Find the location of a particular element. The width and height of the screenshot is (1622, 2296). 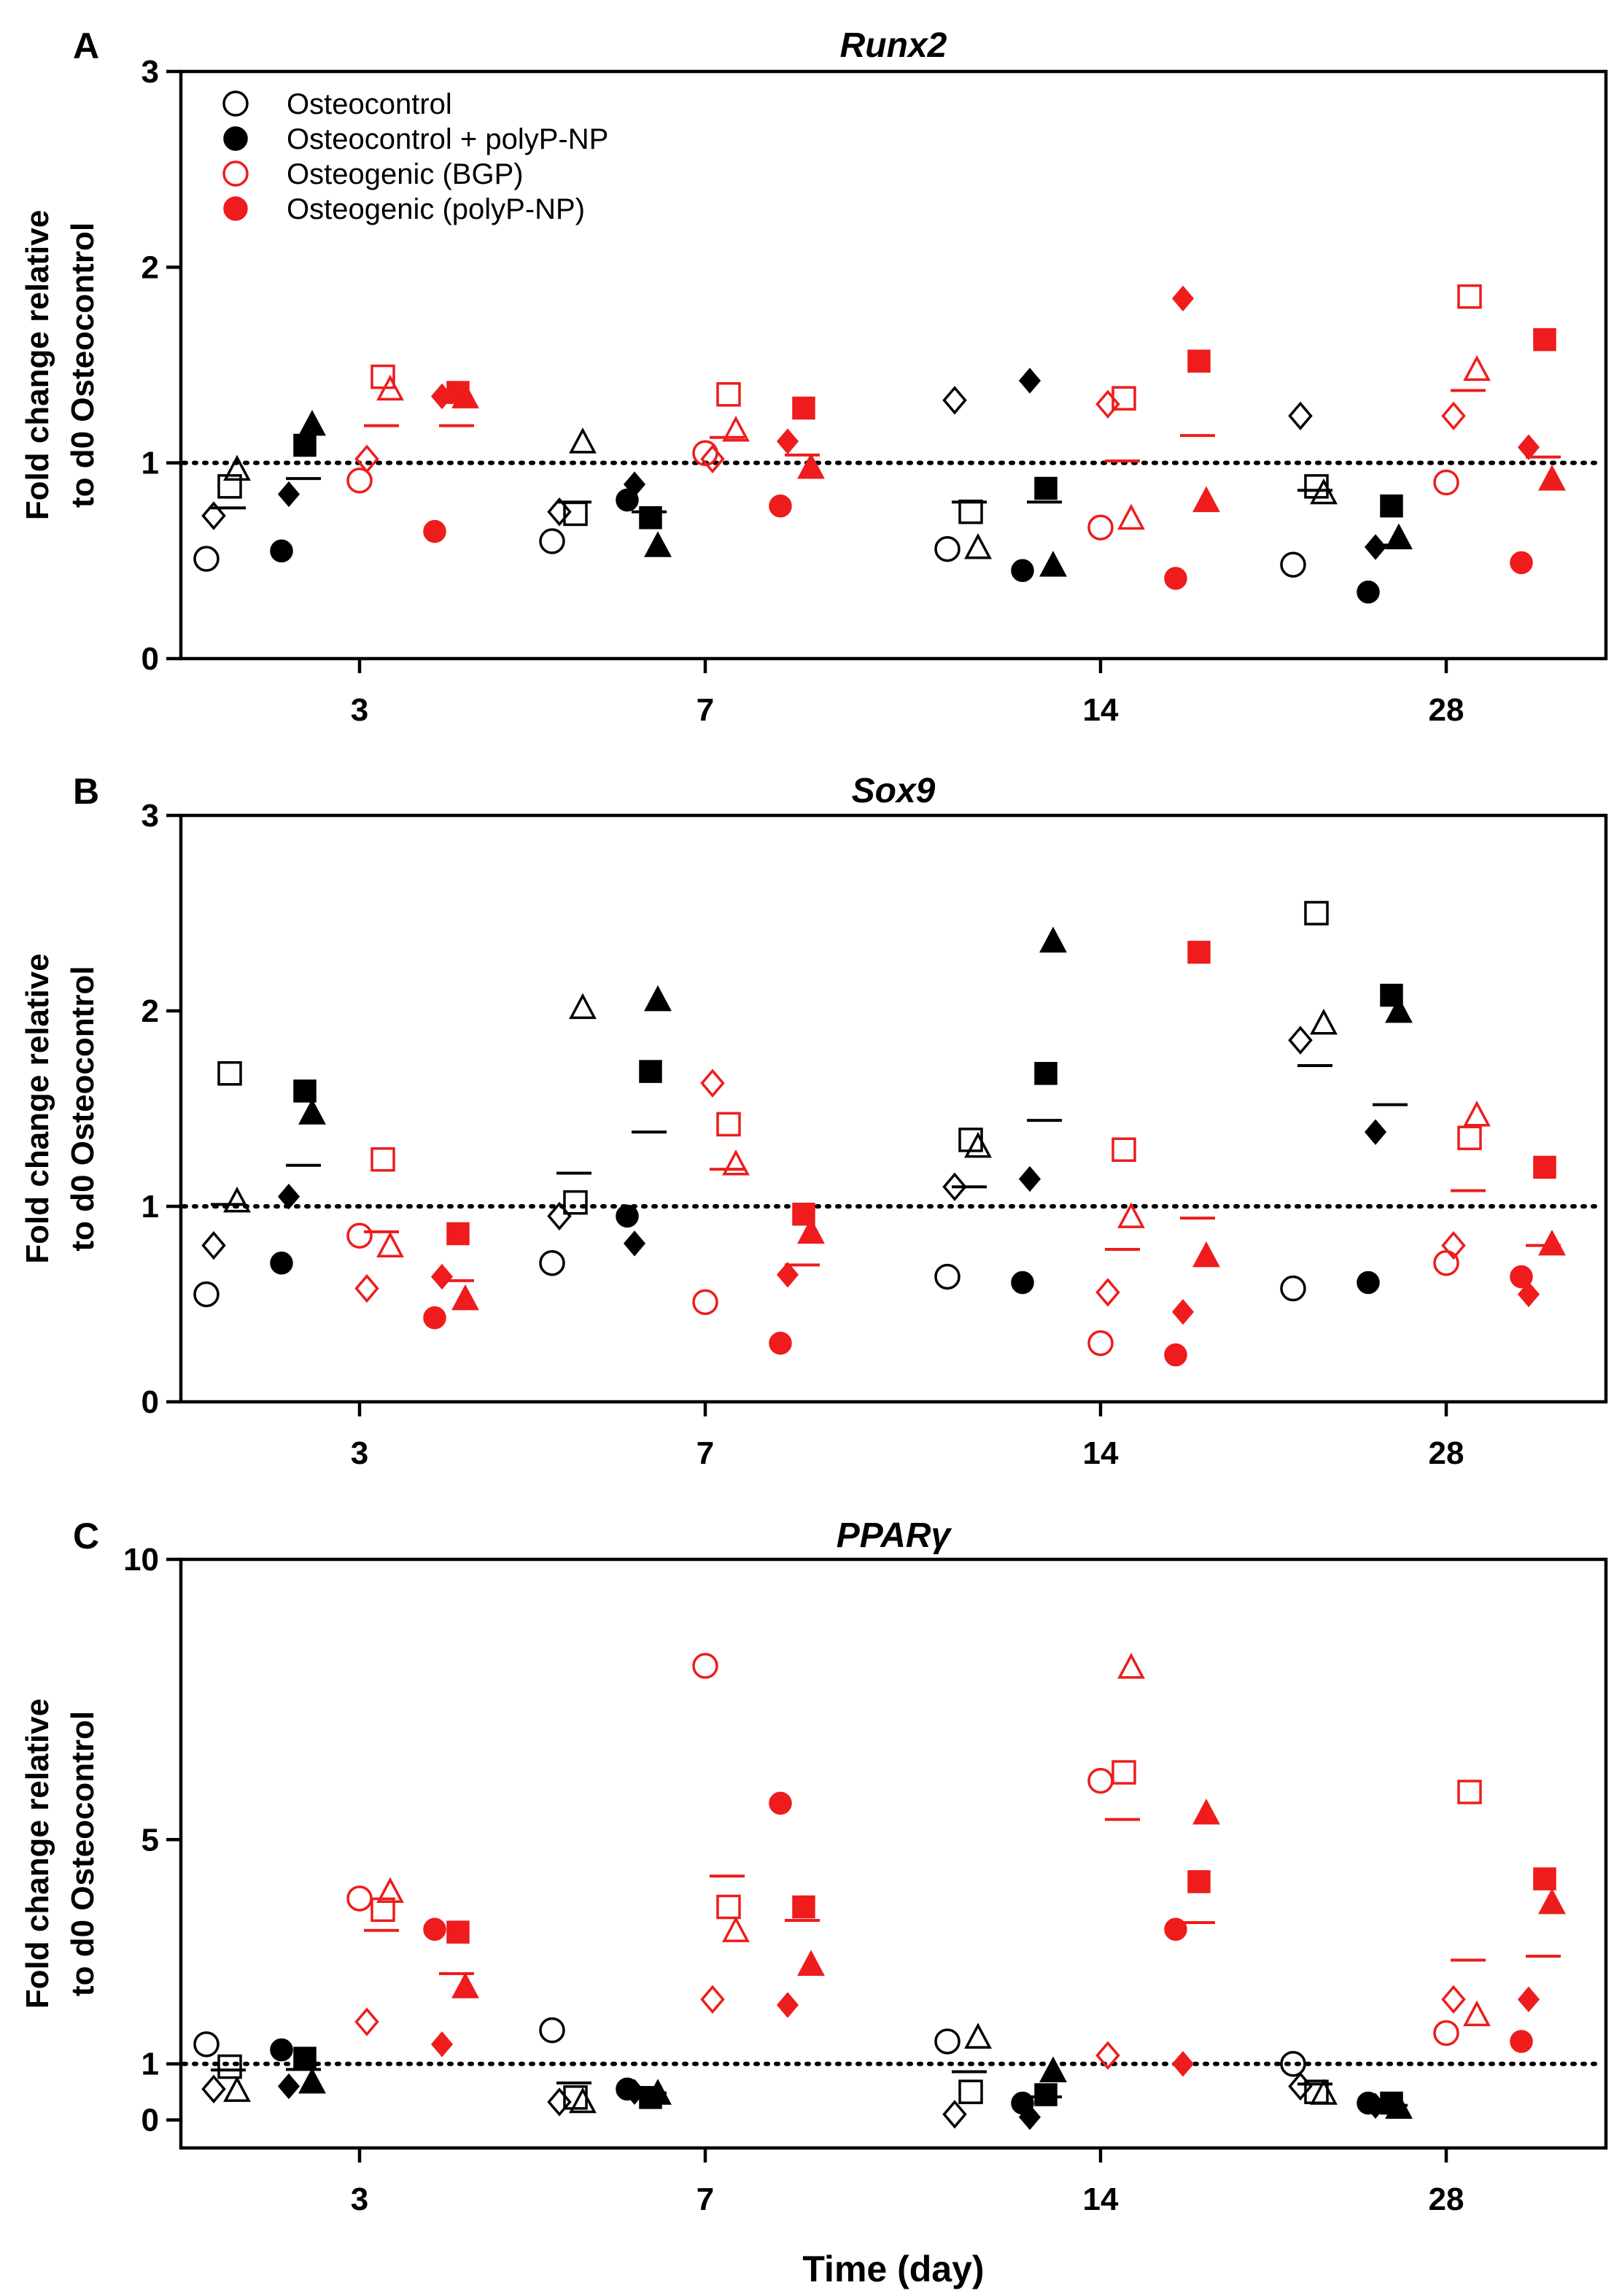

y-tick-label: 2 is located at coordinates (150, 1011).